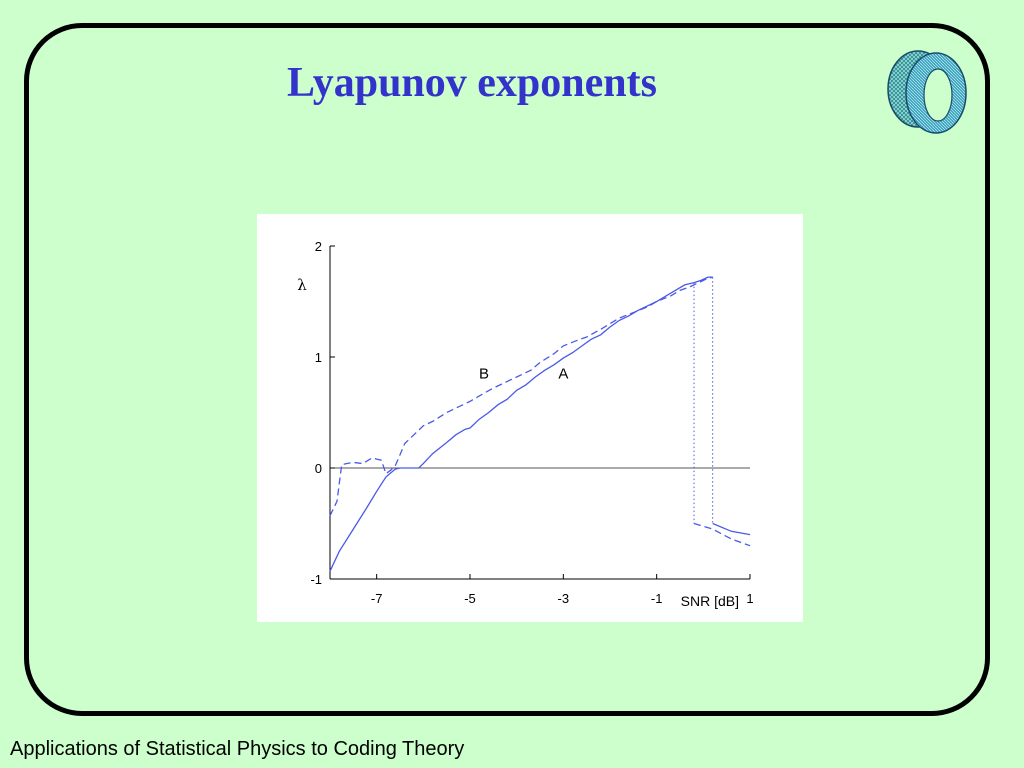 This screenshot has width=1024, height=768. I want to click on series-line-a, so click(521, 424).